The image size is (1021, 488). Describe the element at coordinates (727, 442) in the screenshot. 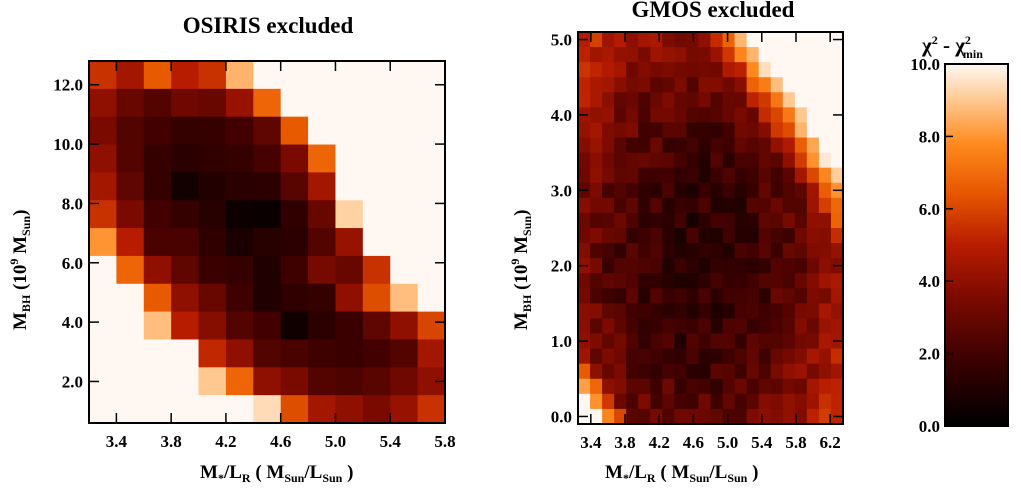

I see `panel2-xtick-label: 5.0` at that location.